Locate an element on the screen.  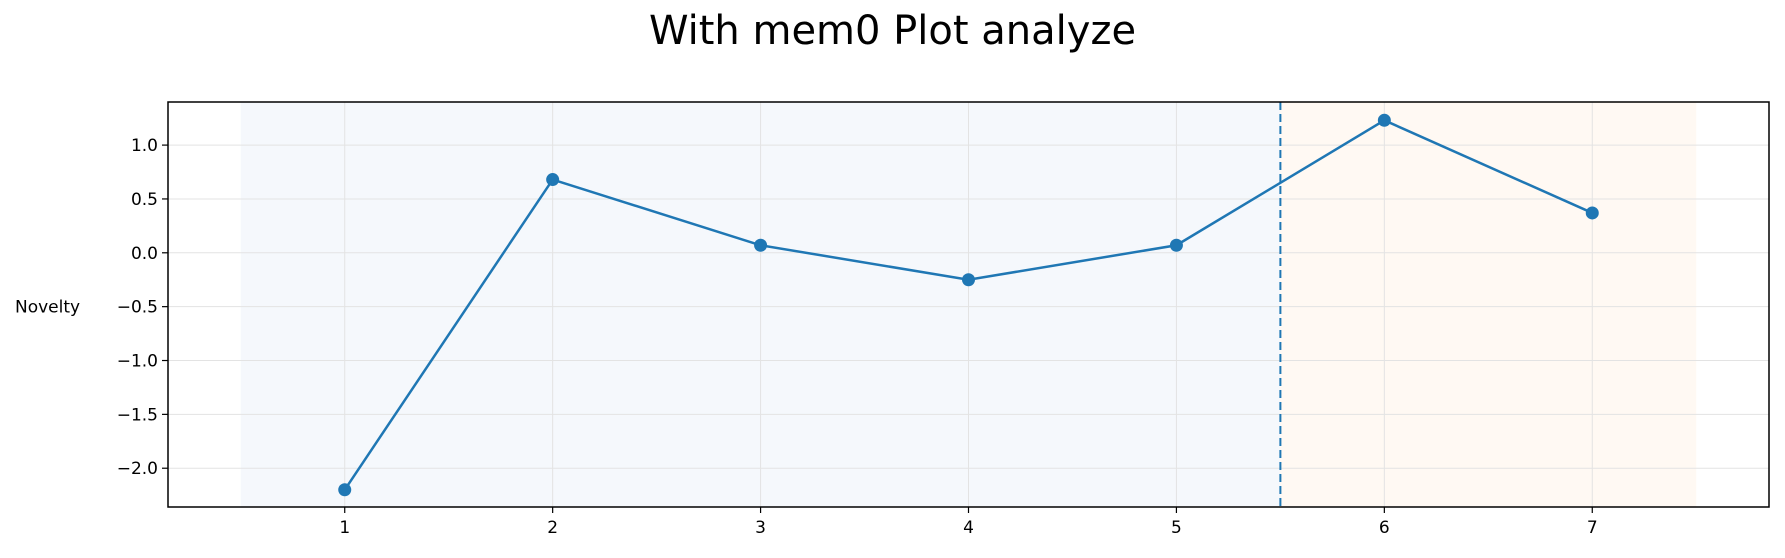
y-tick-label: −1.0 is located at coordinates (137, 362).